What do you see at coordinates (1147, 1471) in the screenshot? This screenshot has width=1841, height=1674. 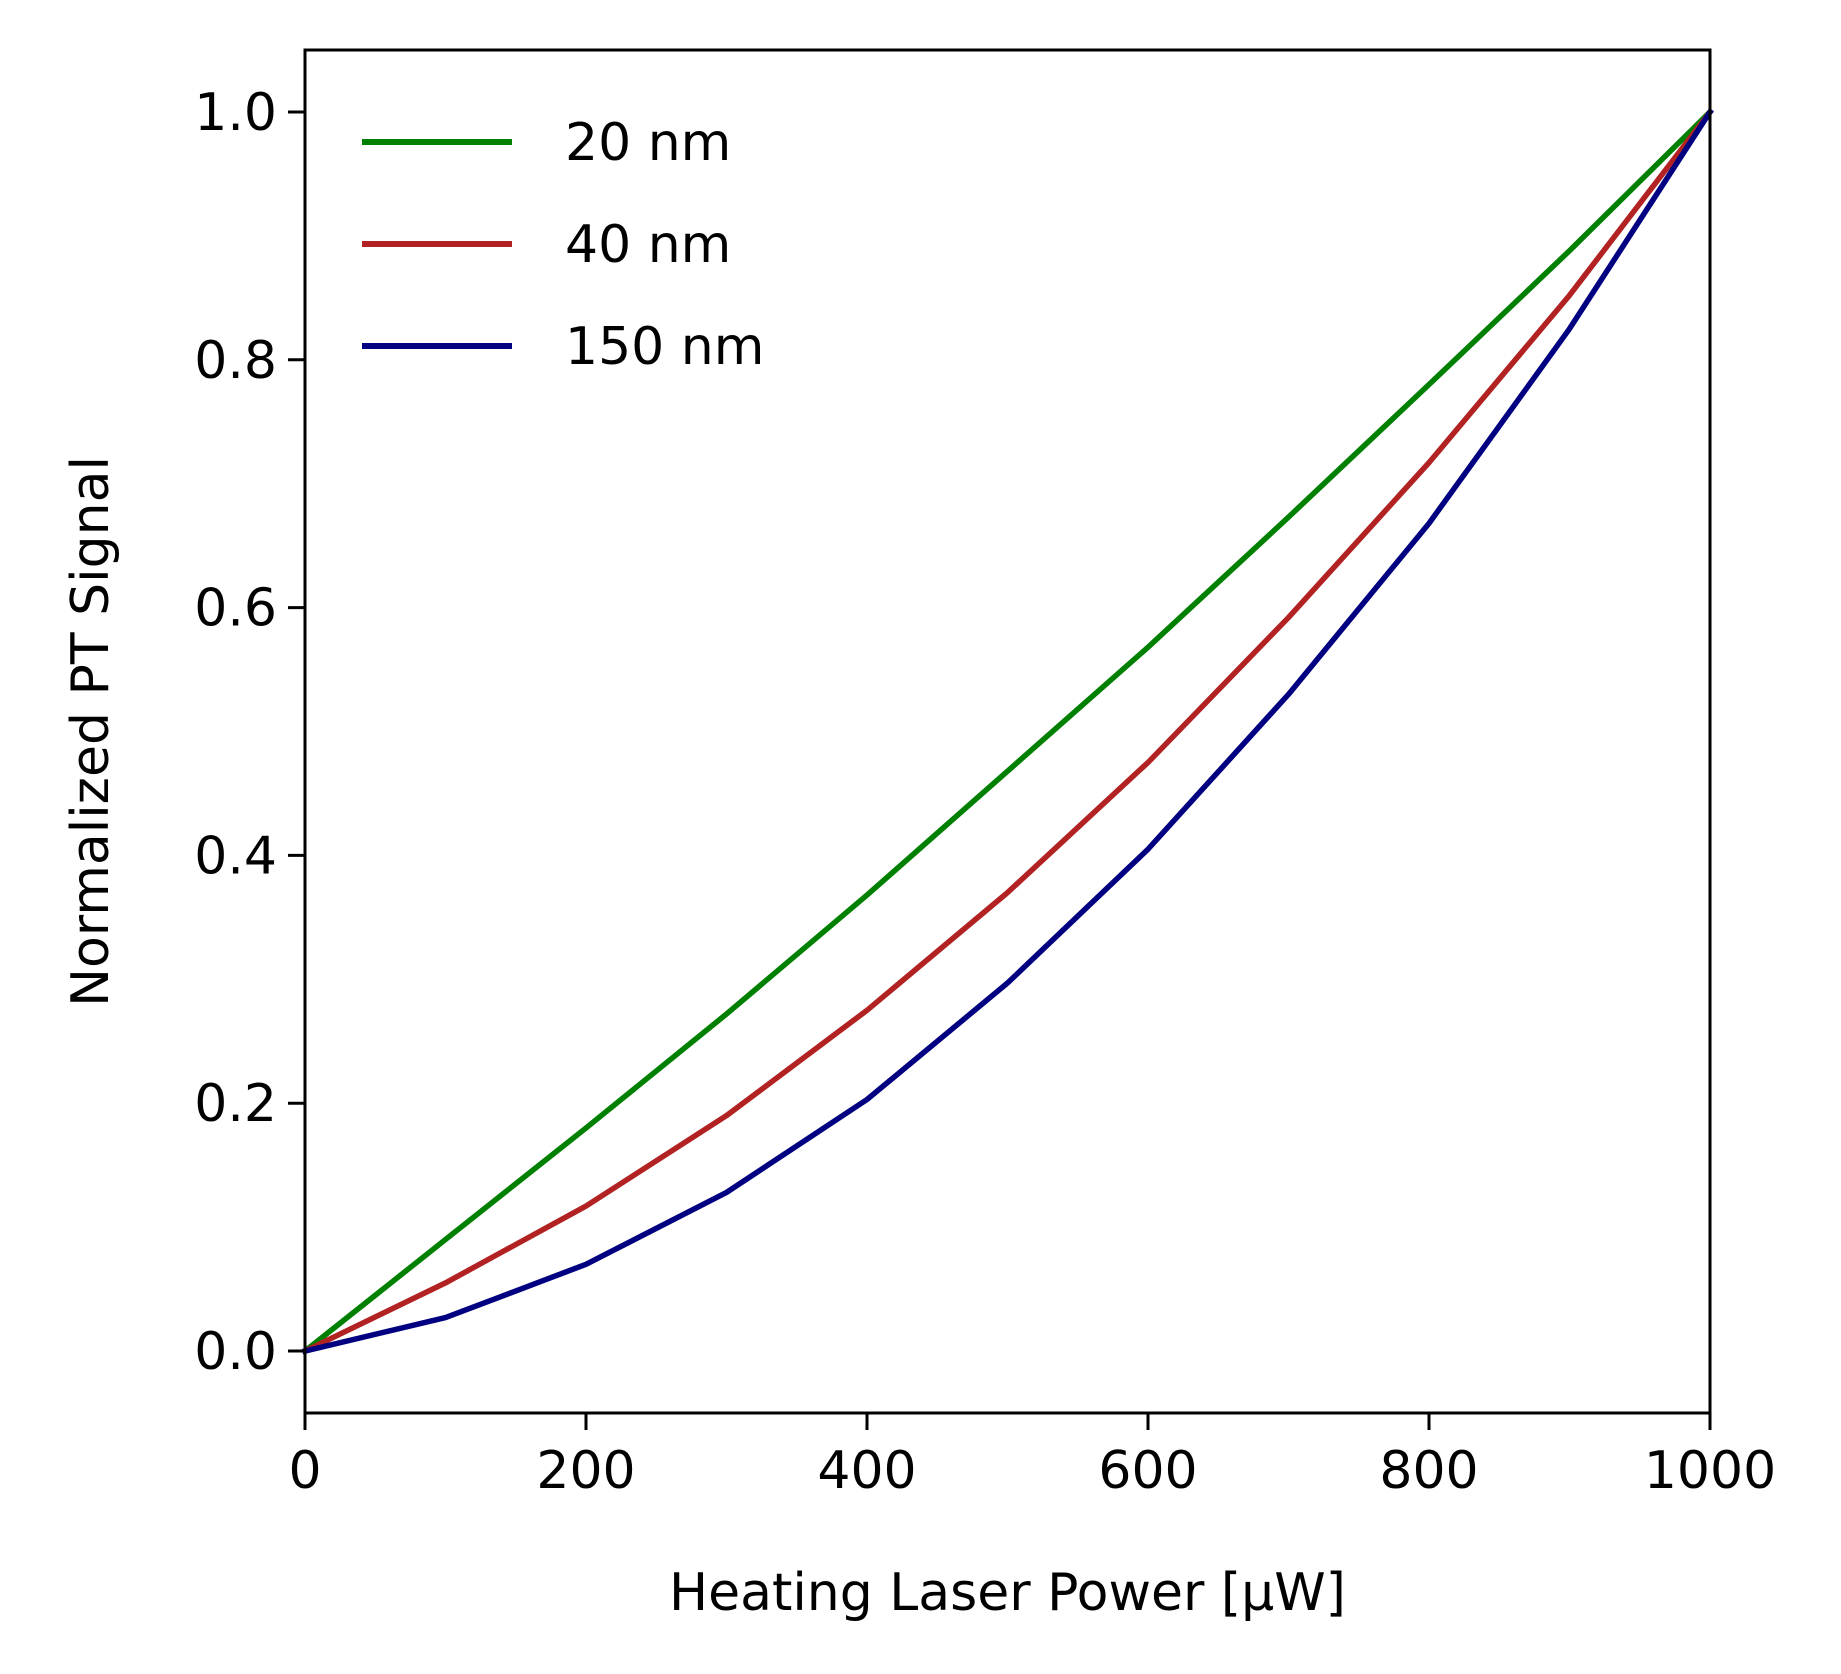 I see `x-tick-label: 600` at bounding box center [1147, 1471].